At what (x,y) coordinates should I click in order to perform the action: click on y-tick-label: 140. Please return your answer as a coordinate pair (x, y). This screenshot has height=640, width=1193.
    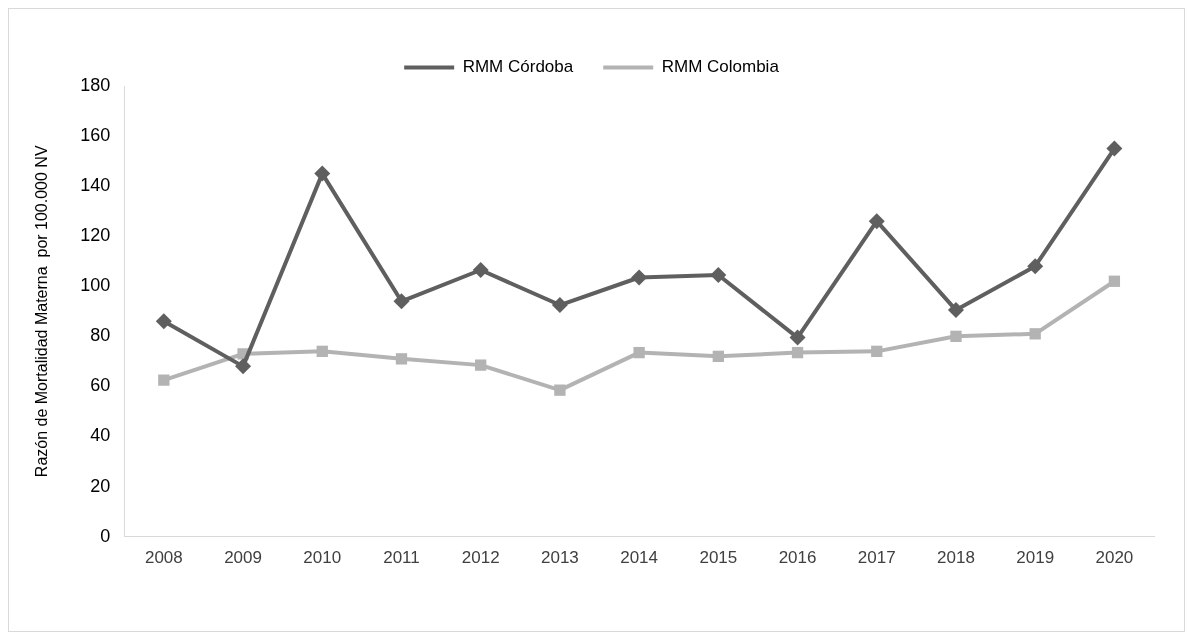
    Looking at the image, I should click on (95, 185).